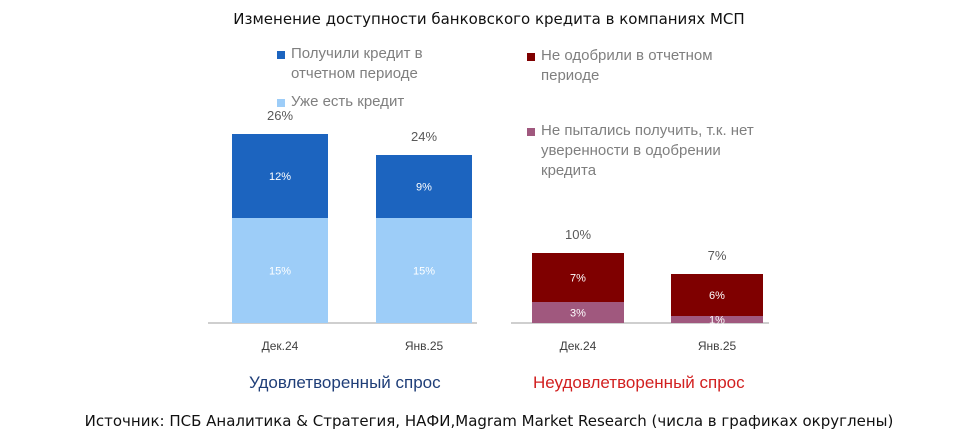 The width and height of the screenshot is (978, 442). What do you see at coordinates (578, 234) in the screenshot?
I see `total-label: 10%` at bounding box center [578, 234].